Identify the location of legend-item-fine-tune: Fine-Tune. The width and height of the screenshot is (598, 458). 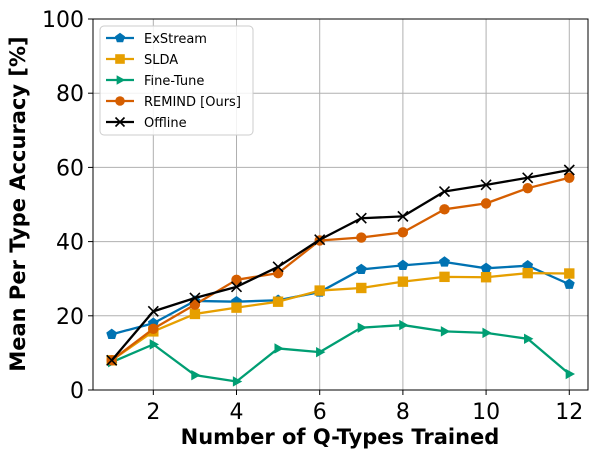
(155, 81).